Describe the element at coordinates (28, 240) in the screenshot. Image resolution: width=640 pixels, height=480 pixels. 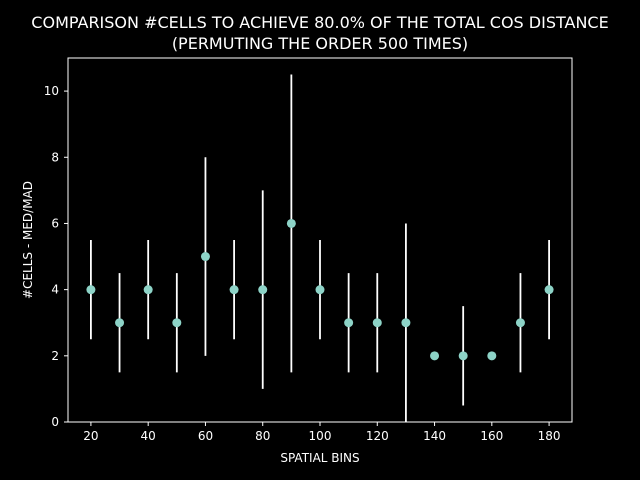
I see `y-axis-label: #CELLS - MED/MAD` at that location.